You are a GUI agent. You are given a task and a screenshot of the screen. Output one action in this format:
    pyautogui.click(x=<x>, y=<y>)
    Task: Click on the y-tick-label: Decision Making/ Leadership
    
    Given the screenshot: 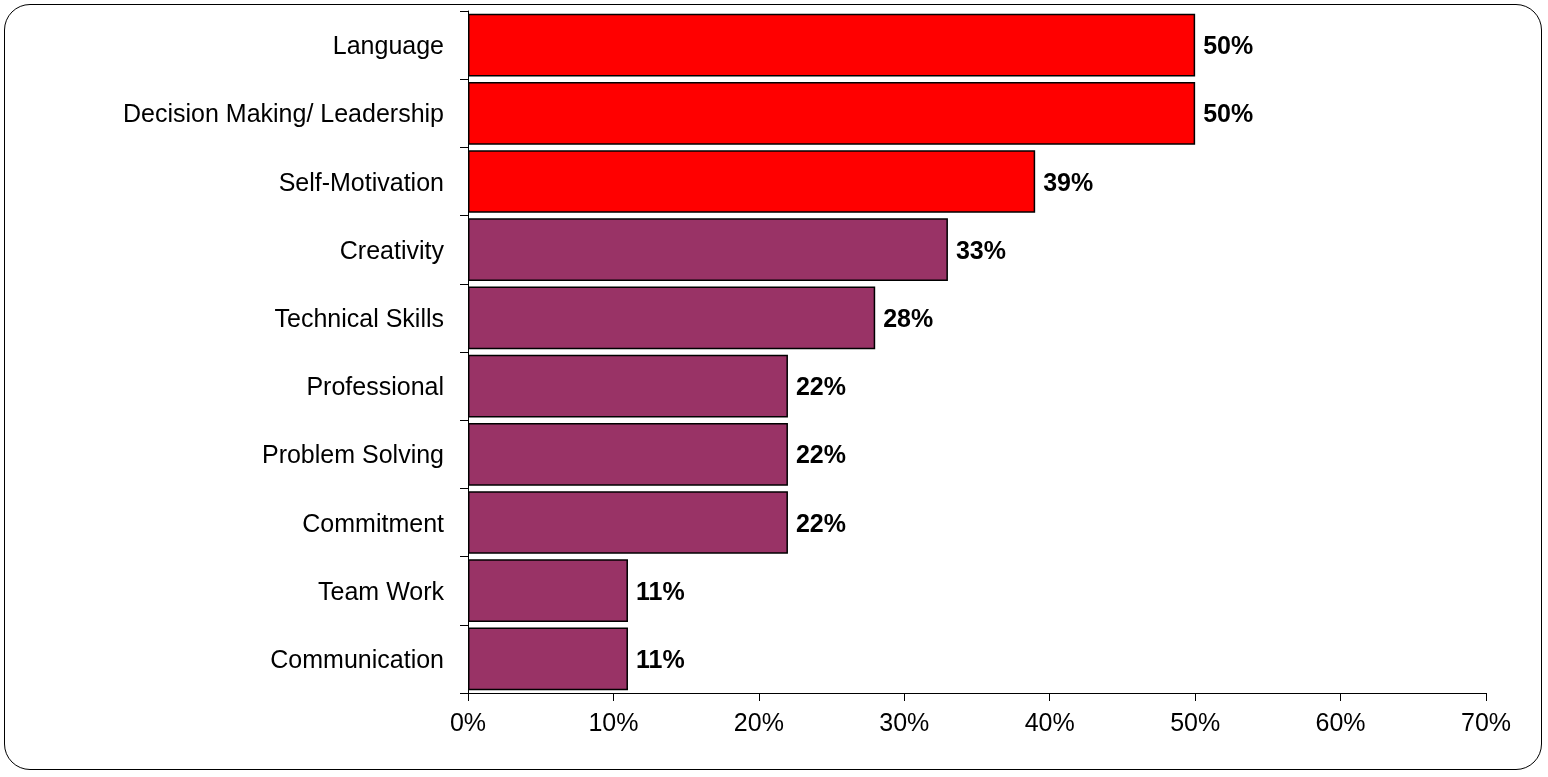 What is the action you would take?
    pyautogui.click(x=283, y=113)
    